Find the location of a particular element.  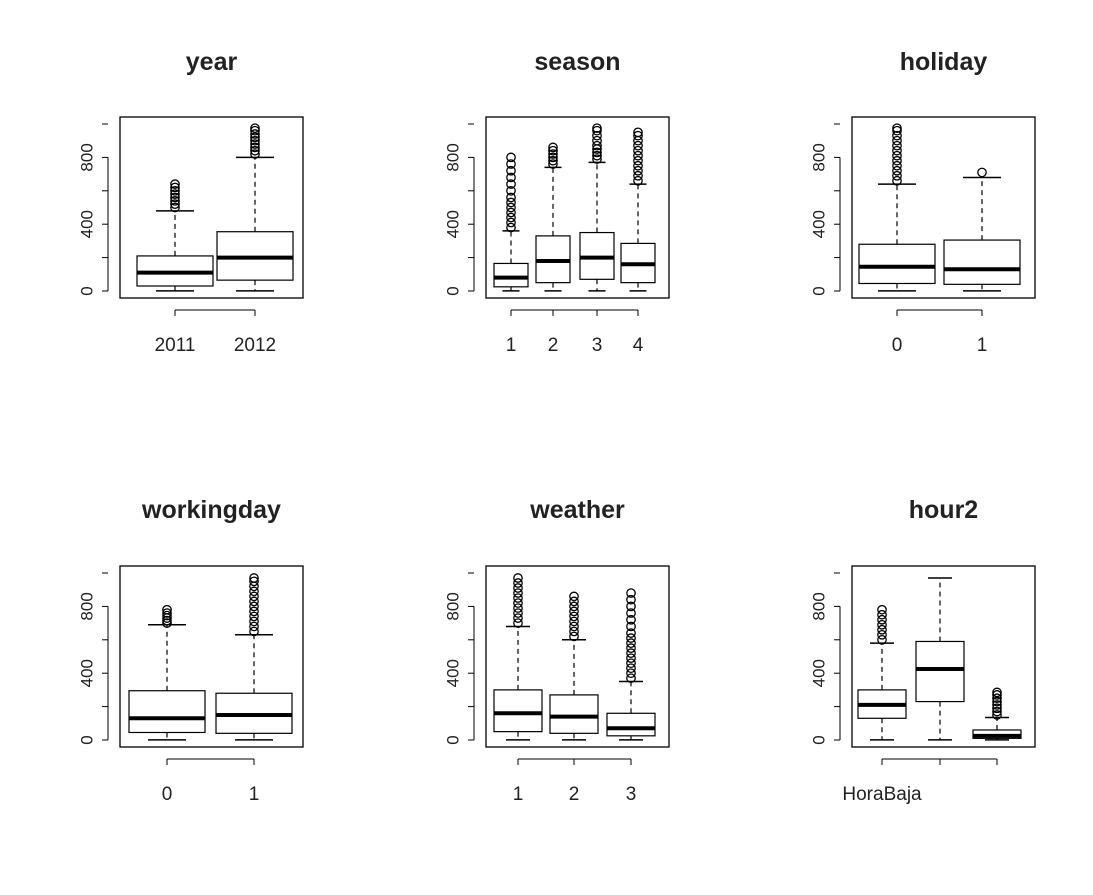

panel-title: year is located at coordinates (212, 62).